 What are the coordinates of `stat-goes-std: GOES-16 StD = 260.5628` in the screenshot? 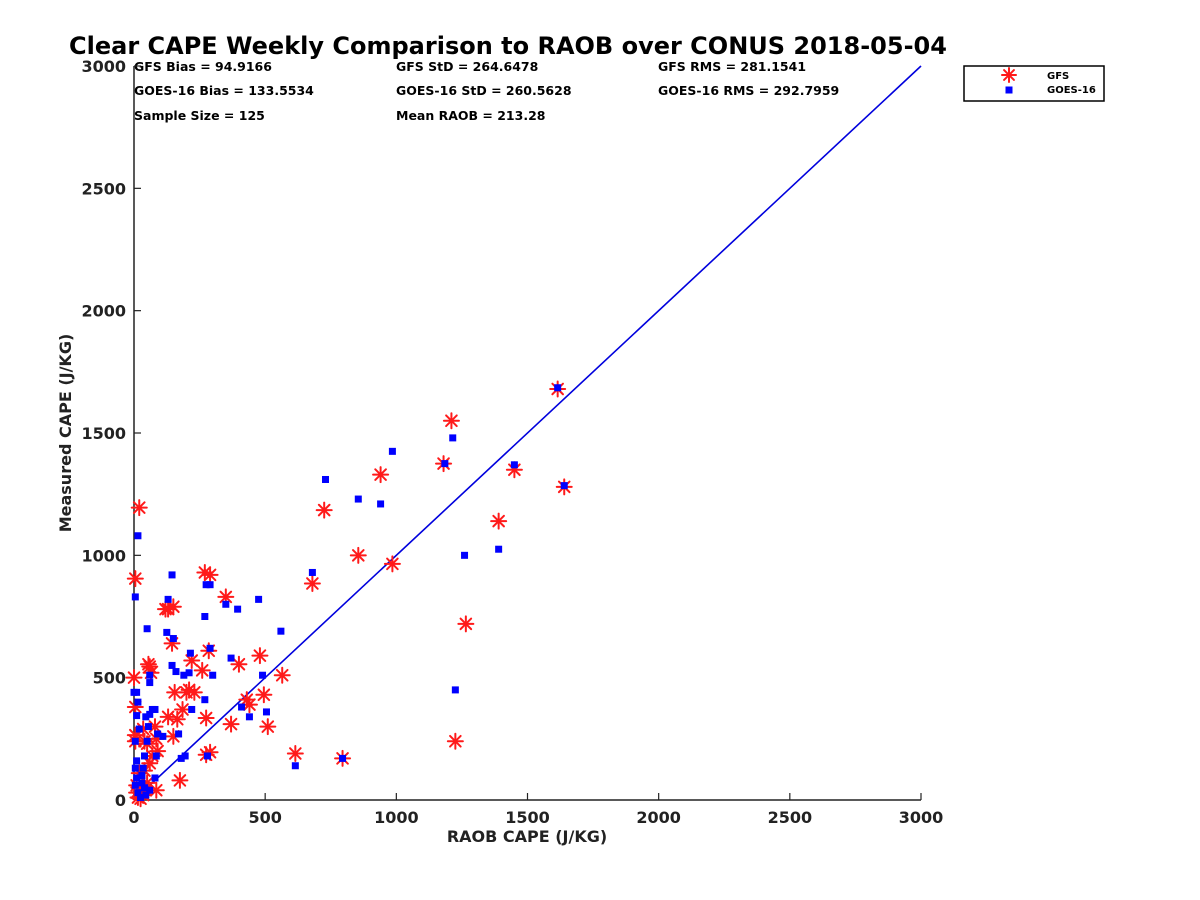 It's located at (484, 90).